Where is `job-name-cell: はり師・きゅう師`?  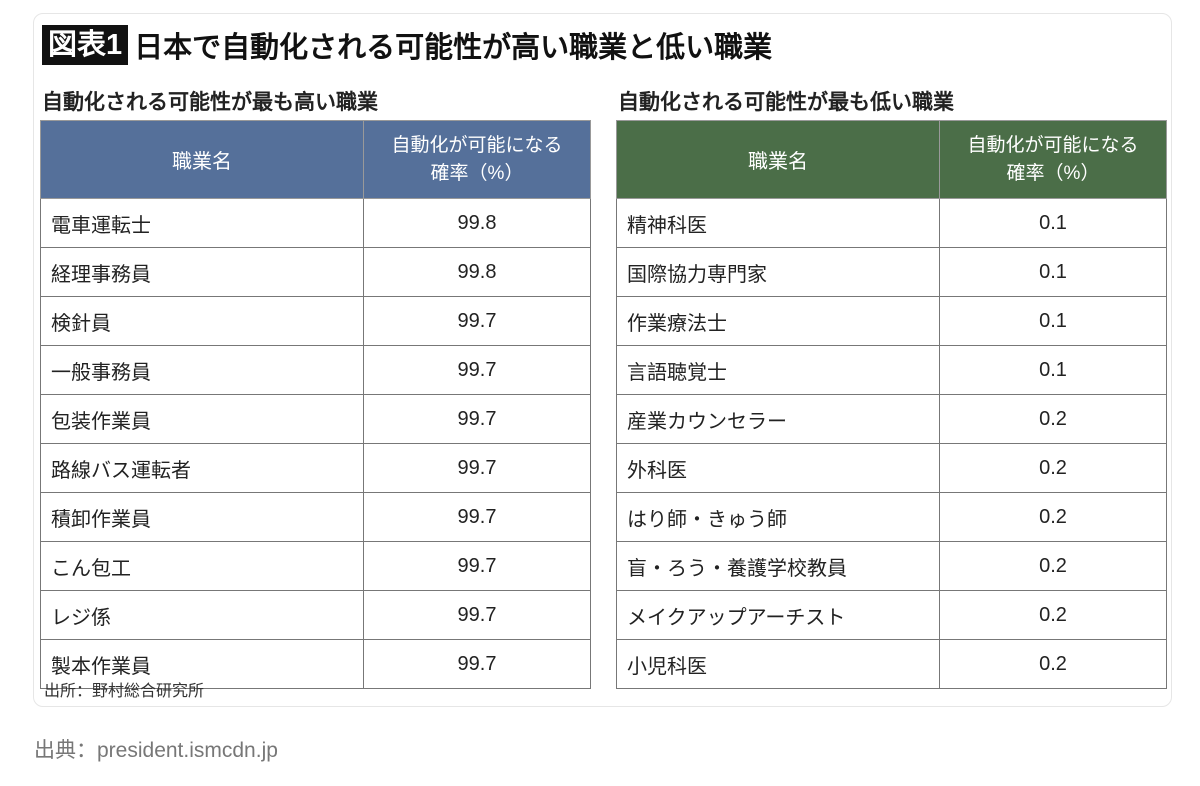
job-name-cell: はり師・きゅう師 is located at coordinates (778, 517).